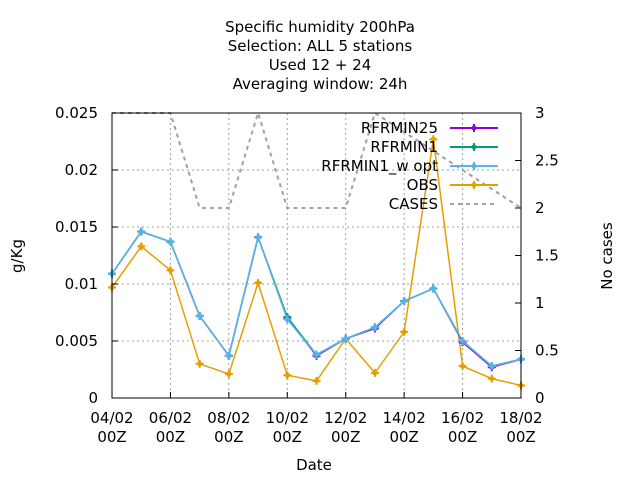 This screenshot has width=640, height=480. Describe the element at coordinates (228, 418) in the screenshot. I see `x-tick-label: 08/02` at that location.